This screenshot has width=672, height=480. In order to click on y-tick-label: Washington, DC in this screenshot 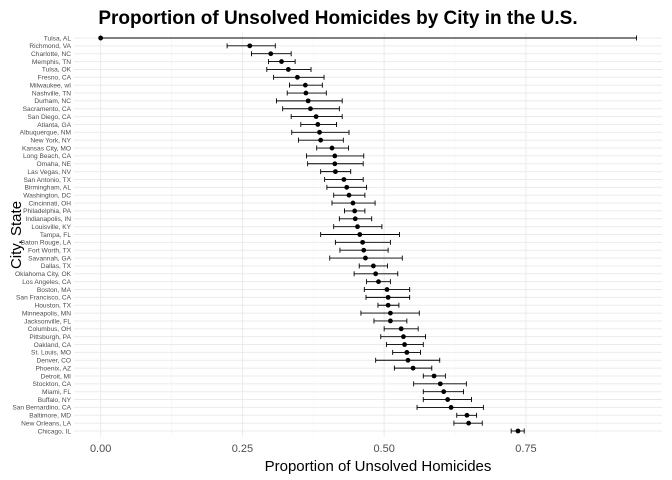, I will do `click(47, 196)`.